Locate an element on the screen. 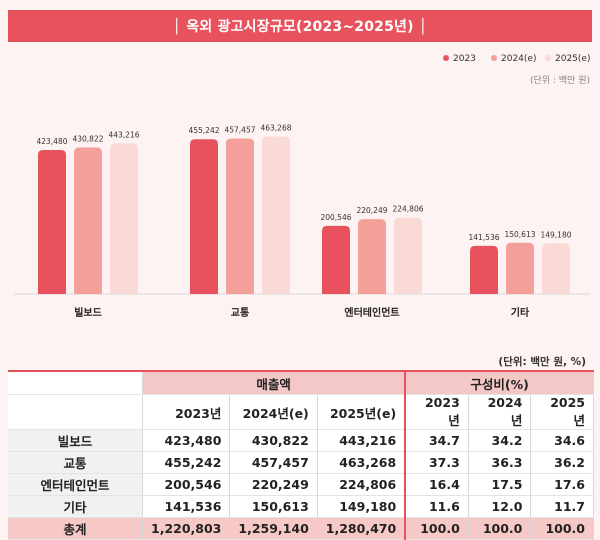  bar-value-label: 455,242 is located at coordinates (203, 130).